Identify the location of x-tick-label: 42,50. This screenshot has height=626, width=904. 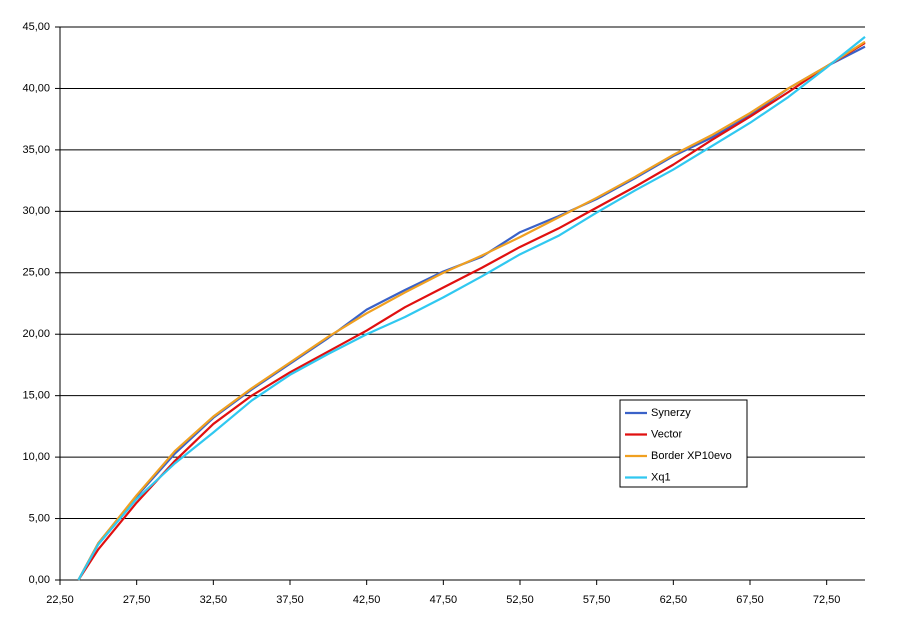
(367, 600).